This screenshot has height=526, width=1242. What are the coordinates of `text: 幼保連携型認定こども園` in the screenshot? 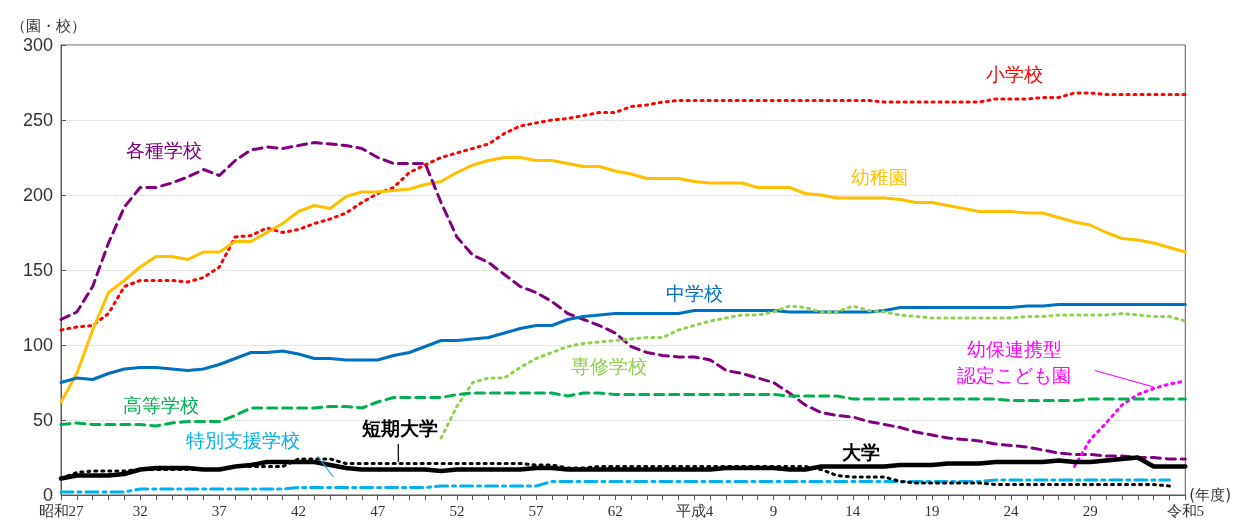 It's located at (1014, 361).